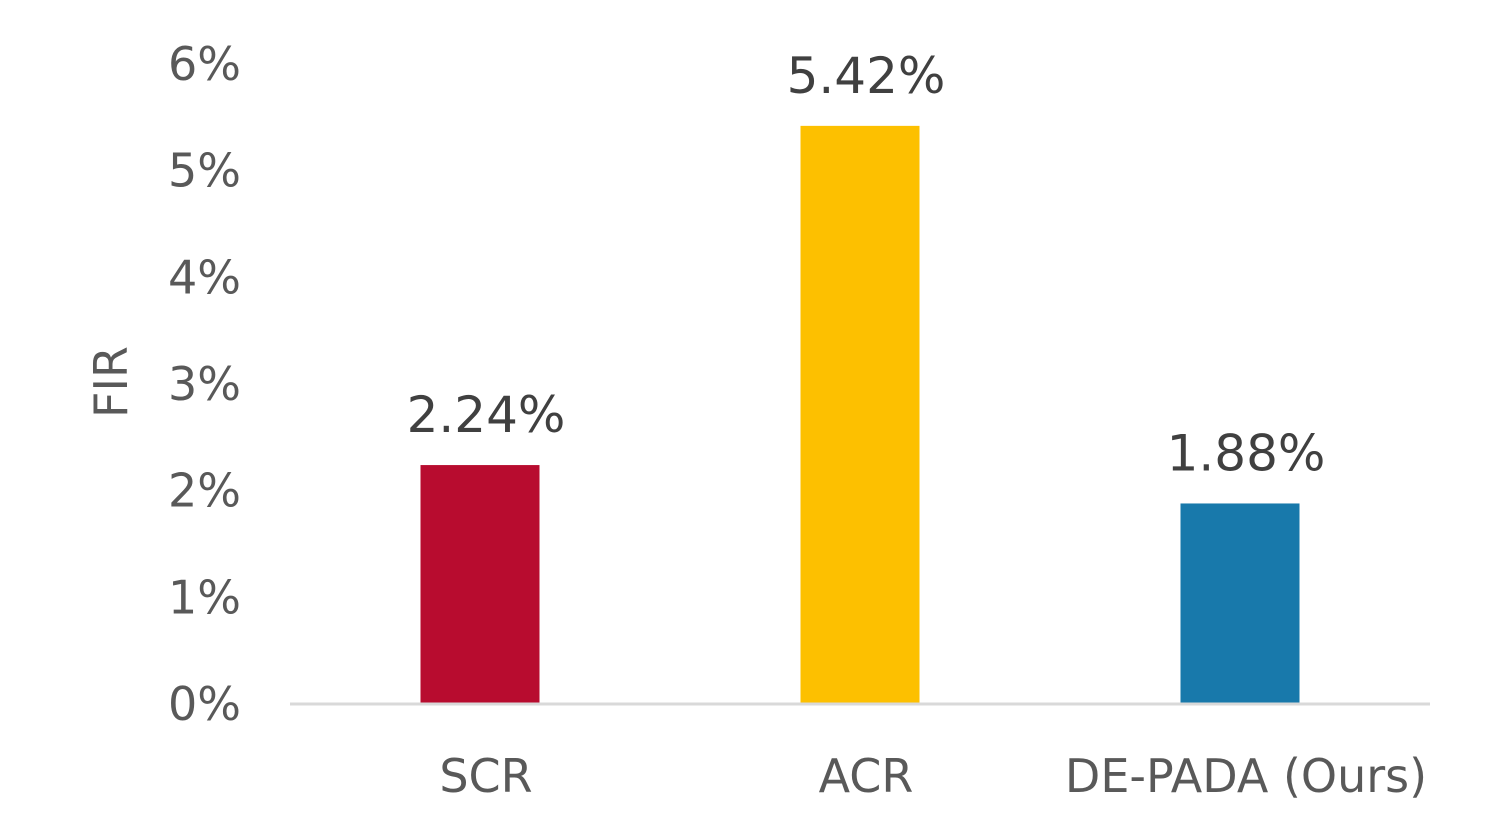  I want to click on bar-acr, so click(860, 414).